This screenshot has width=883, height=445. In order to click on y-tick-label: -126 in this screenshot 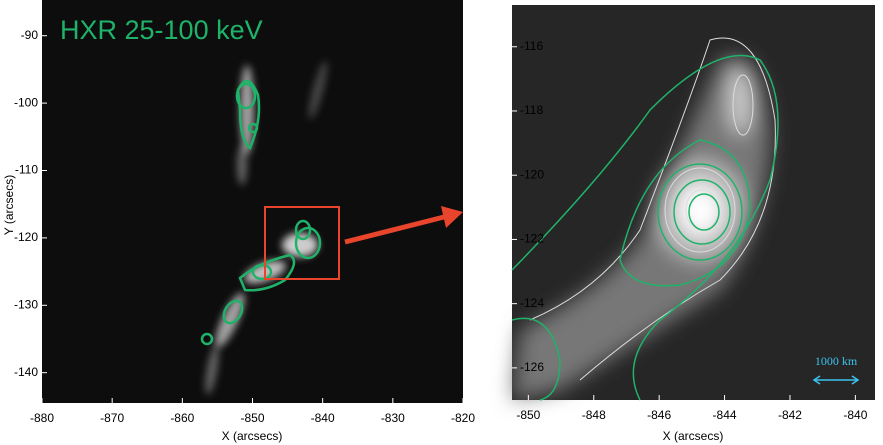, I will do `click(532, 367)`.